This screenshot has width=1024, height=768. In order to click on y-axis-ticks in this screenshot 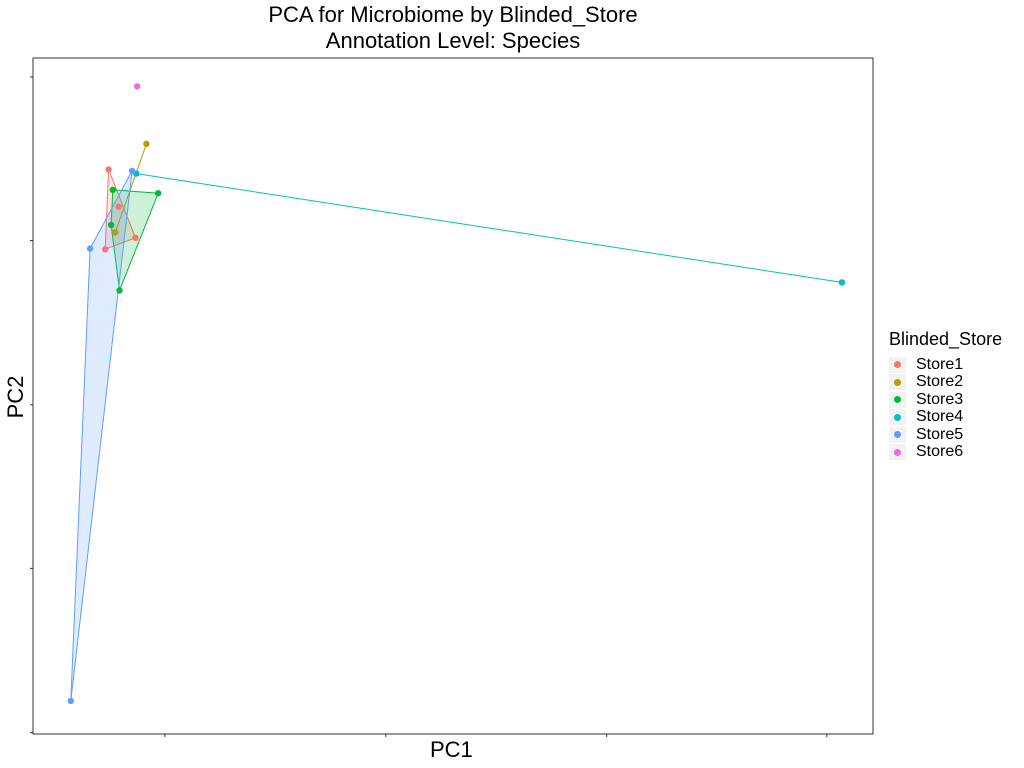, I will do `click(31, 405)`.